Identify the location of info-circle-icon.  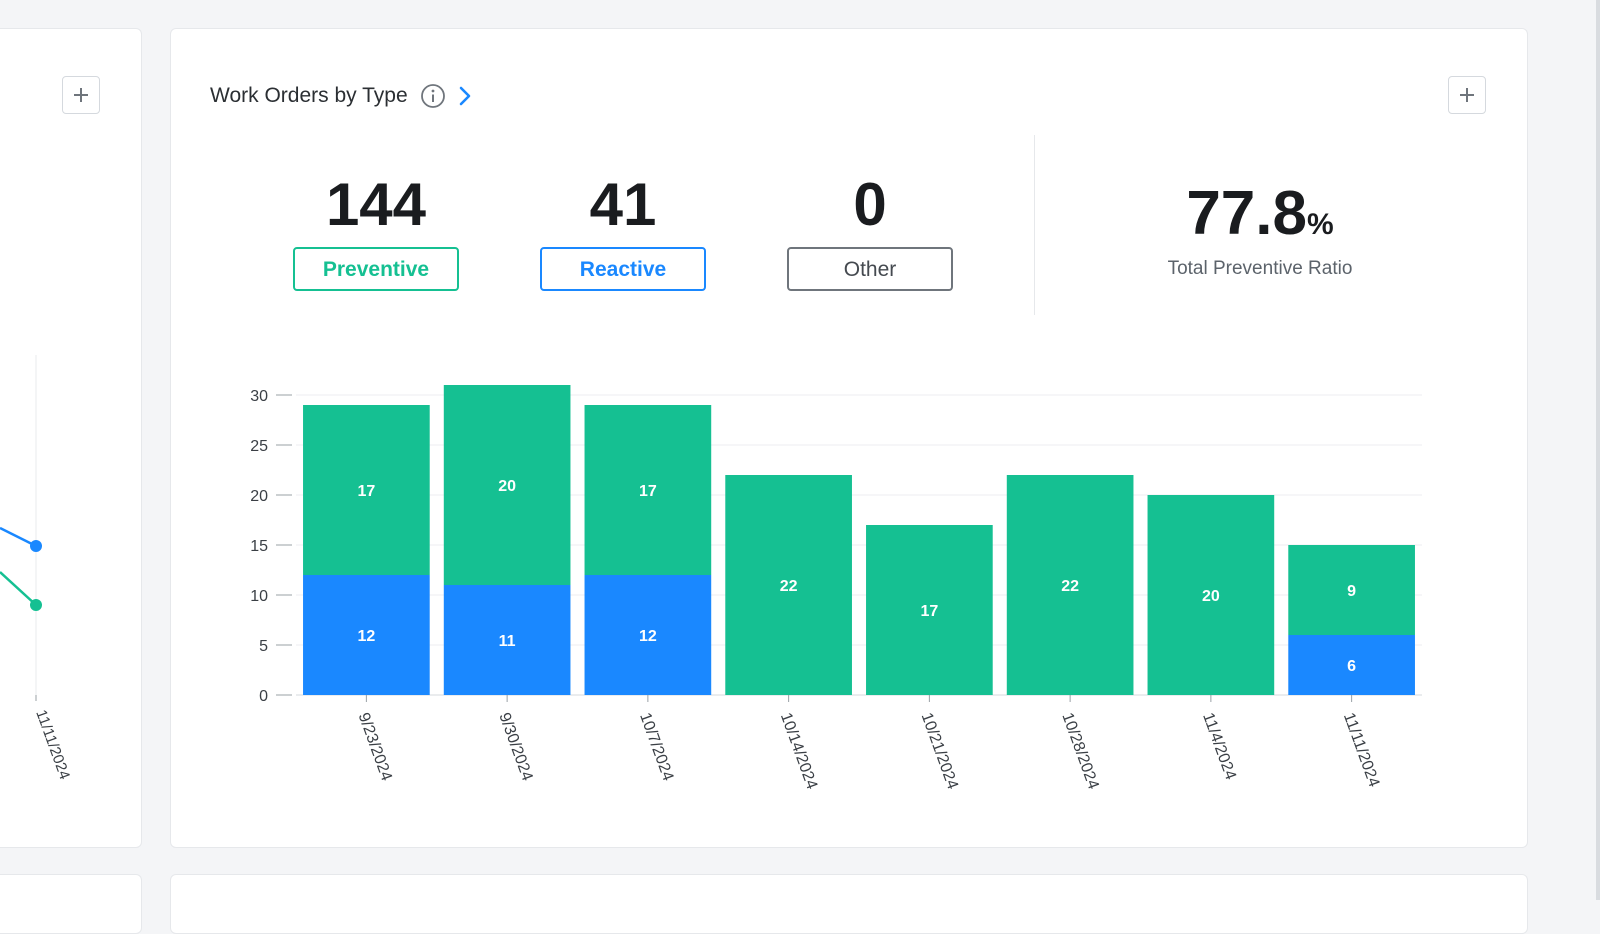
(433, 96).